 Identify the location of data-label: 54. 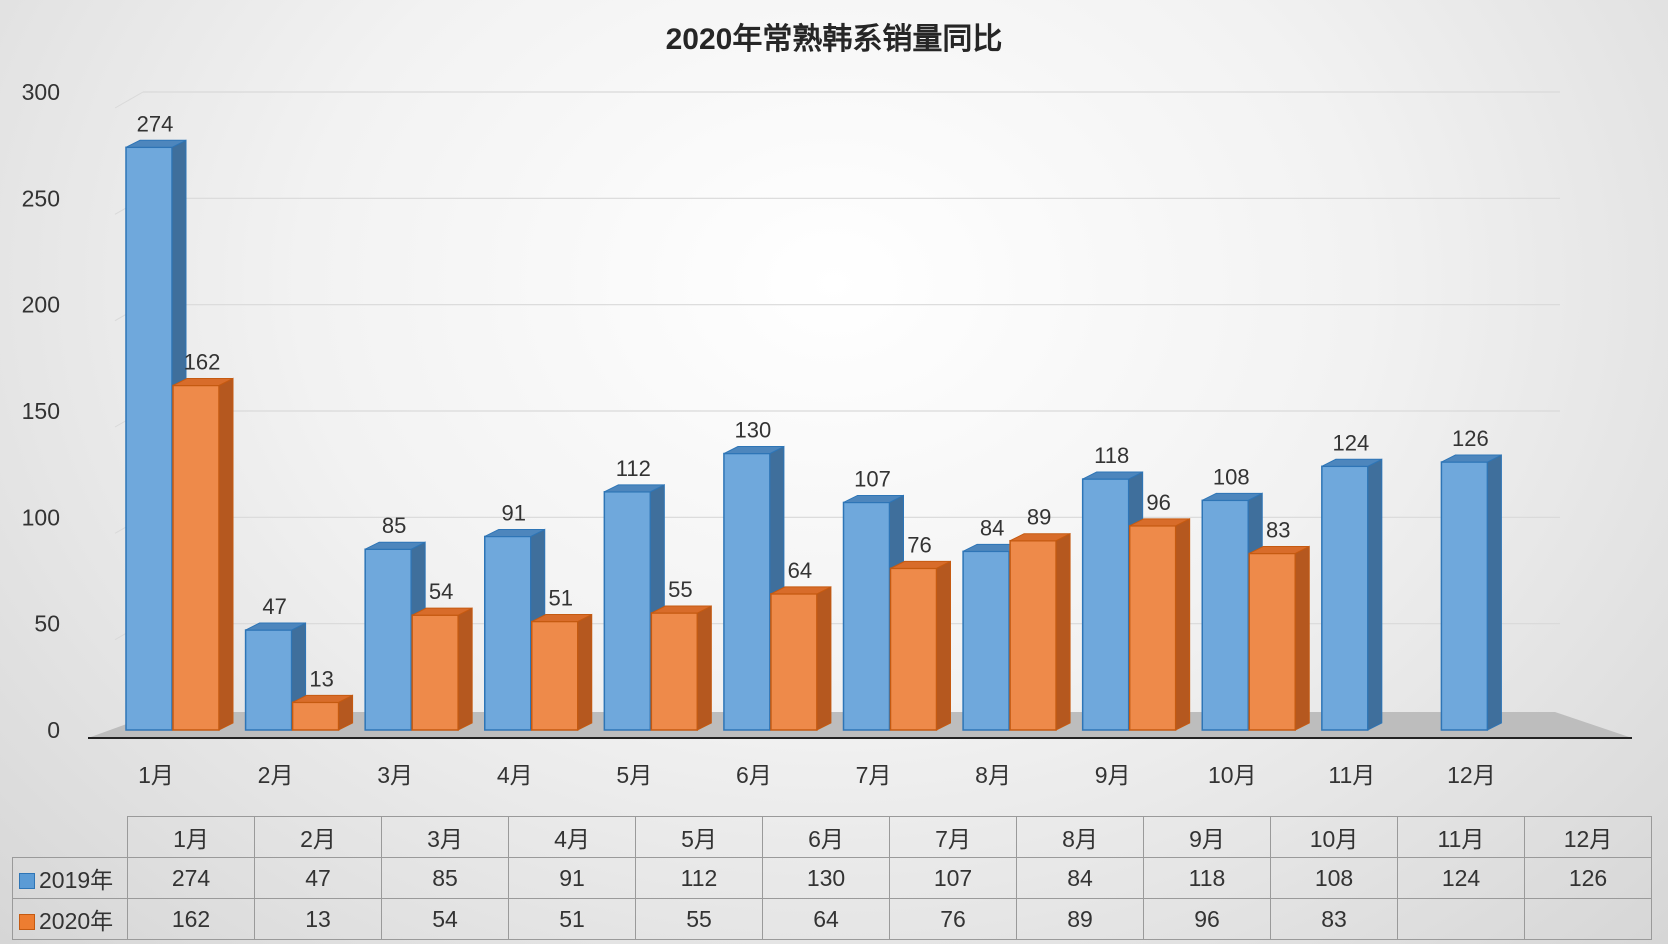
(441, 591).